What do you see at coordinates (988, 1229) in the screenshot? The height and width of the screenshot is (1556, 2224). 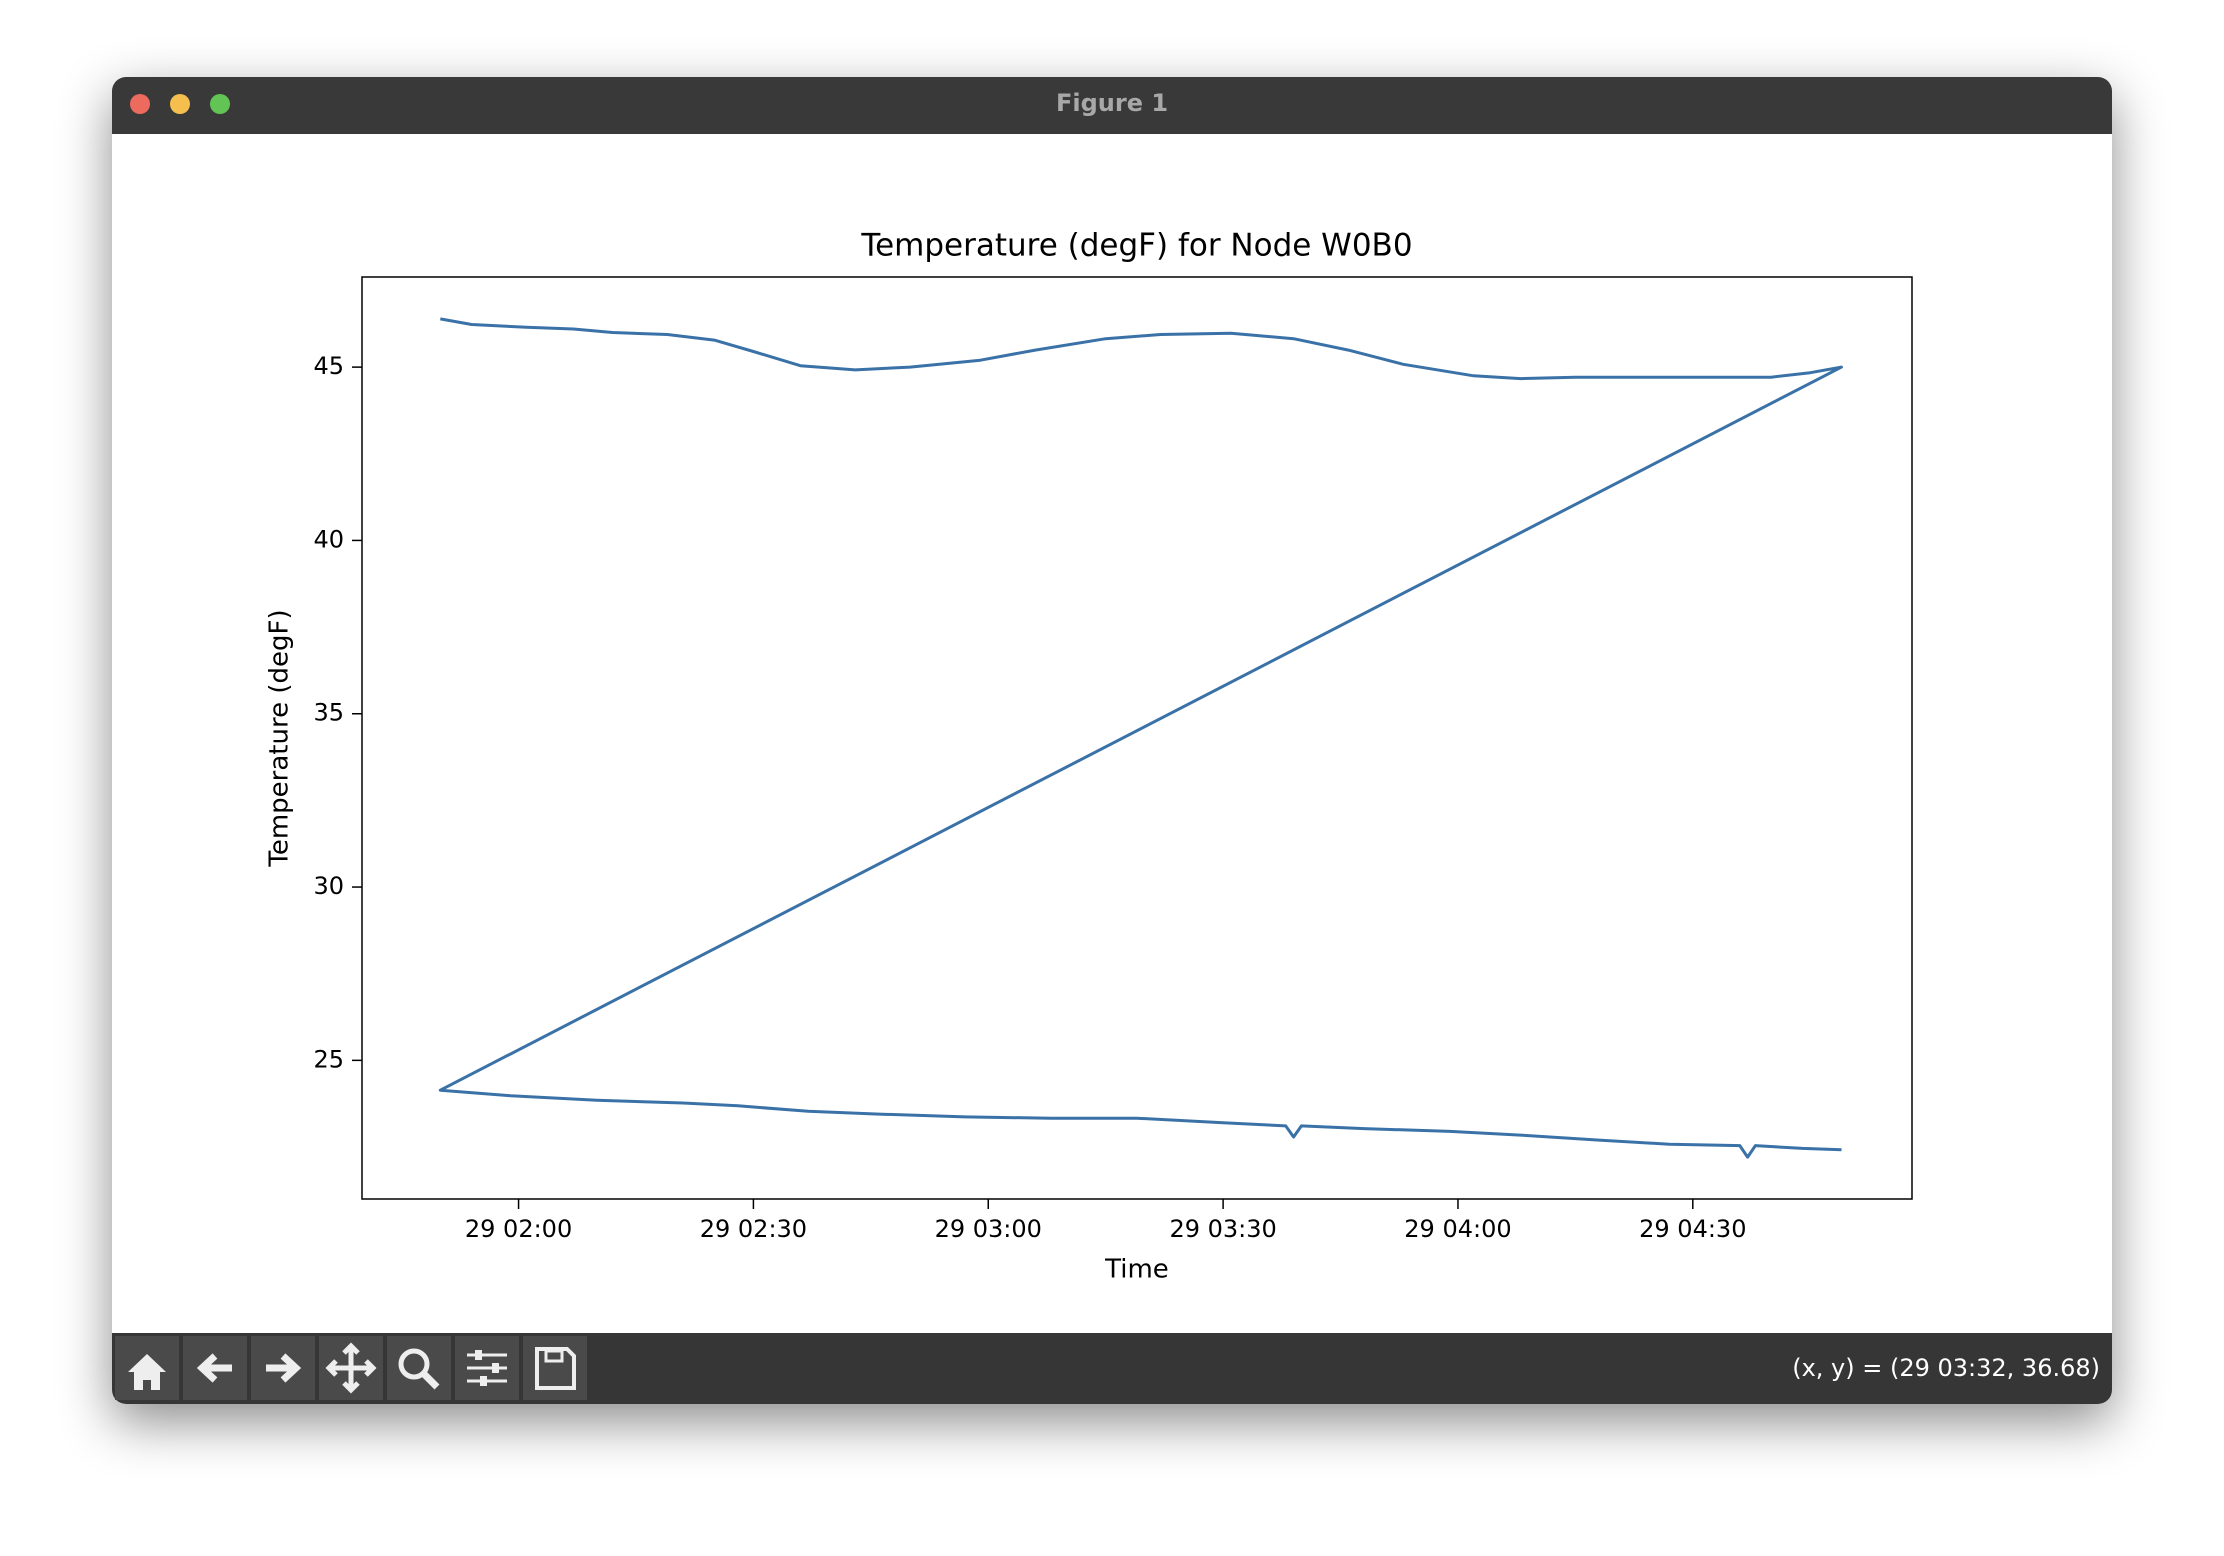 I see `x-tick-label: 29 03:00` at bounding box center [988, 1229].